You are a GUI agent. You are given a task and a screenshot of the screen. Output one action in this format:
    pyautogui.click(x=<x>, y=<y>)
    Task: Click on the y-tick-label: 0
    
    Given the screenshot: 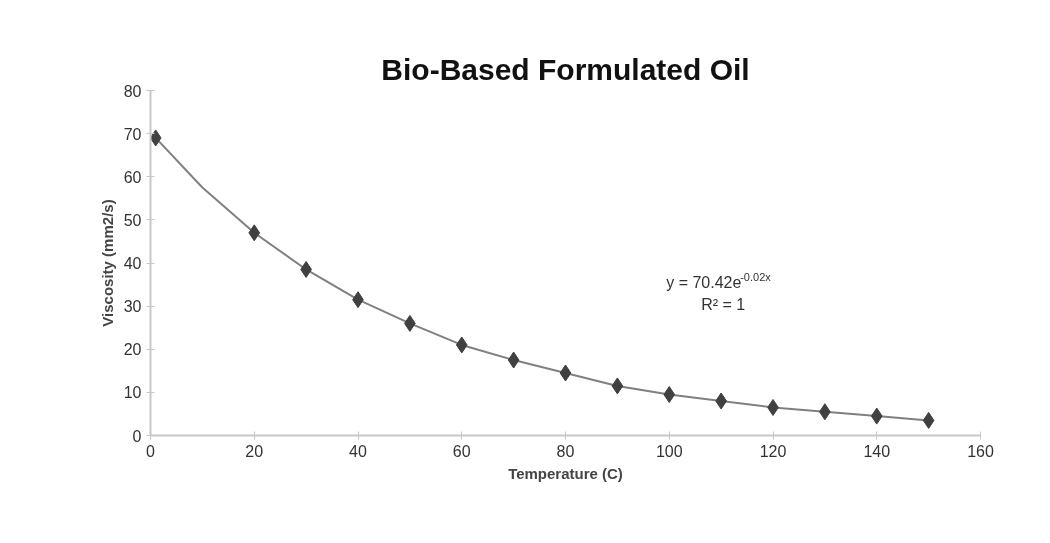 What is the action you would take?
    pyautogui.click(x=137, y=436)
    